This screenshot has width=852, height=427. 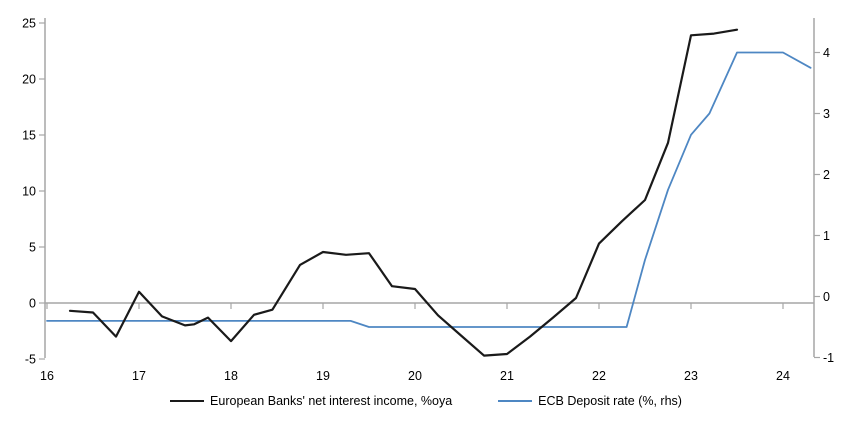 I want to click on y-axis-left-tick-label: 15, so click(x=29, y=136).